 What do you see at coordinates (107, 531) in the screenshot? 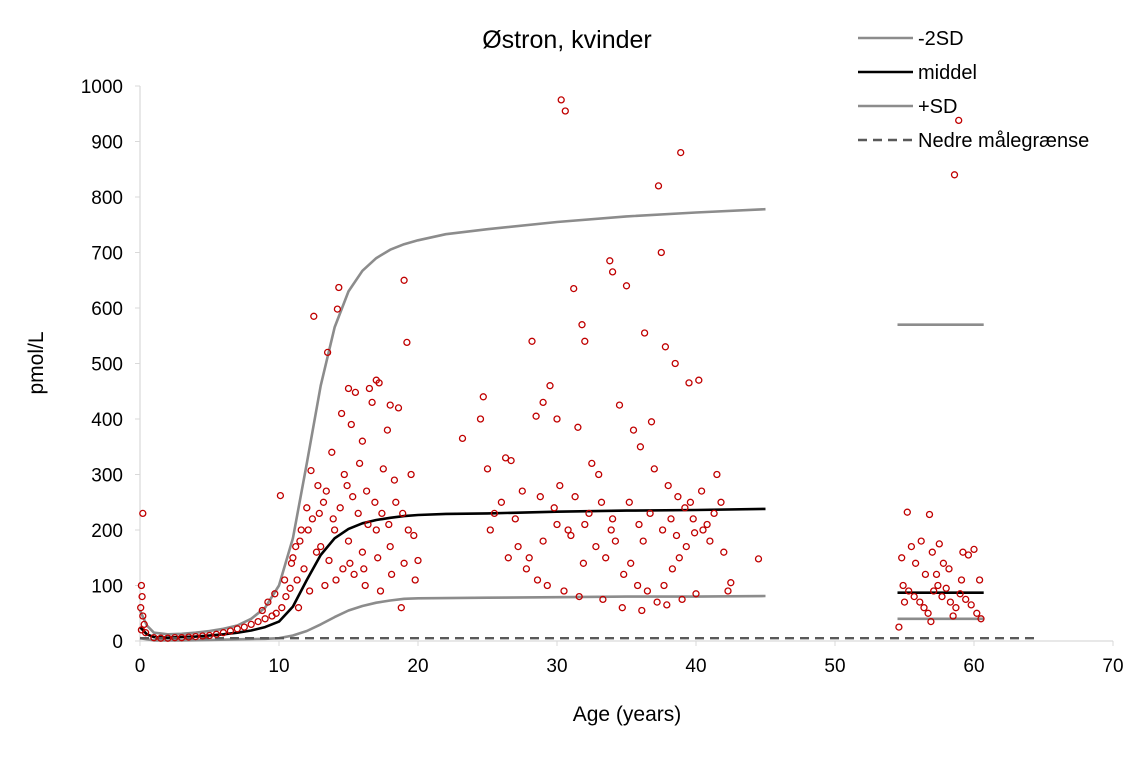
I see `y-tick-label: 200` at bounding box center [107, 531].